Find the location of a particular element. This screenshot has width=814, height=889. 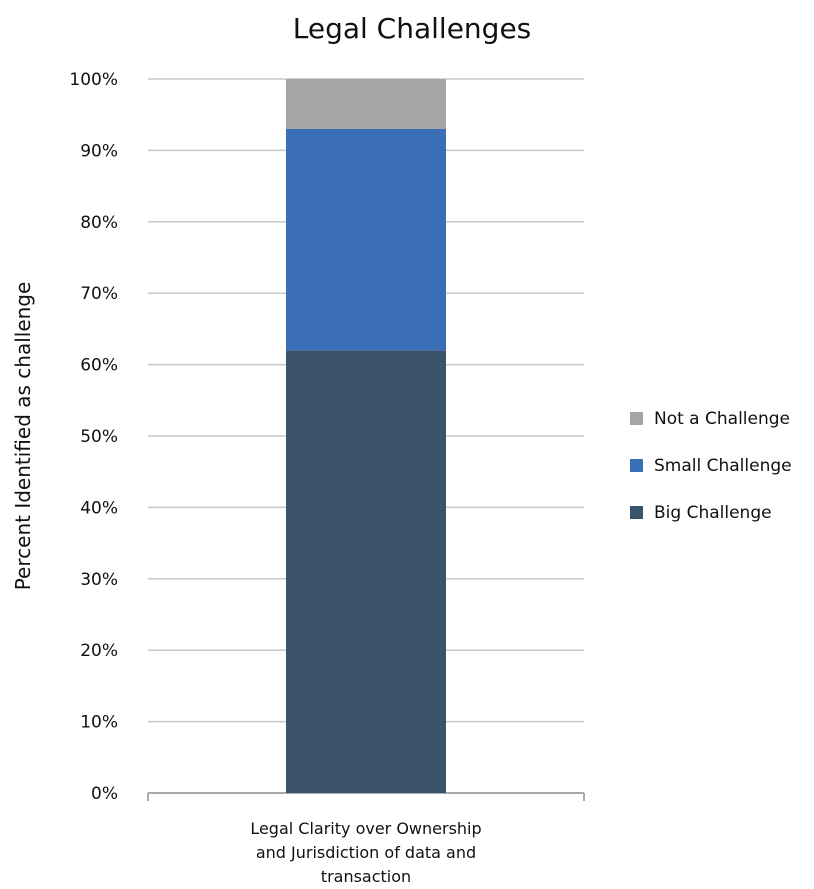

x-category-label-line: Legal Clarity over Ownership is located at coordinates (365, 828).